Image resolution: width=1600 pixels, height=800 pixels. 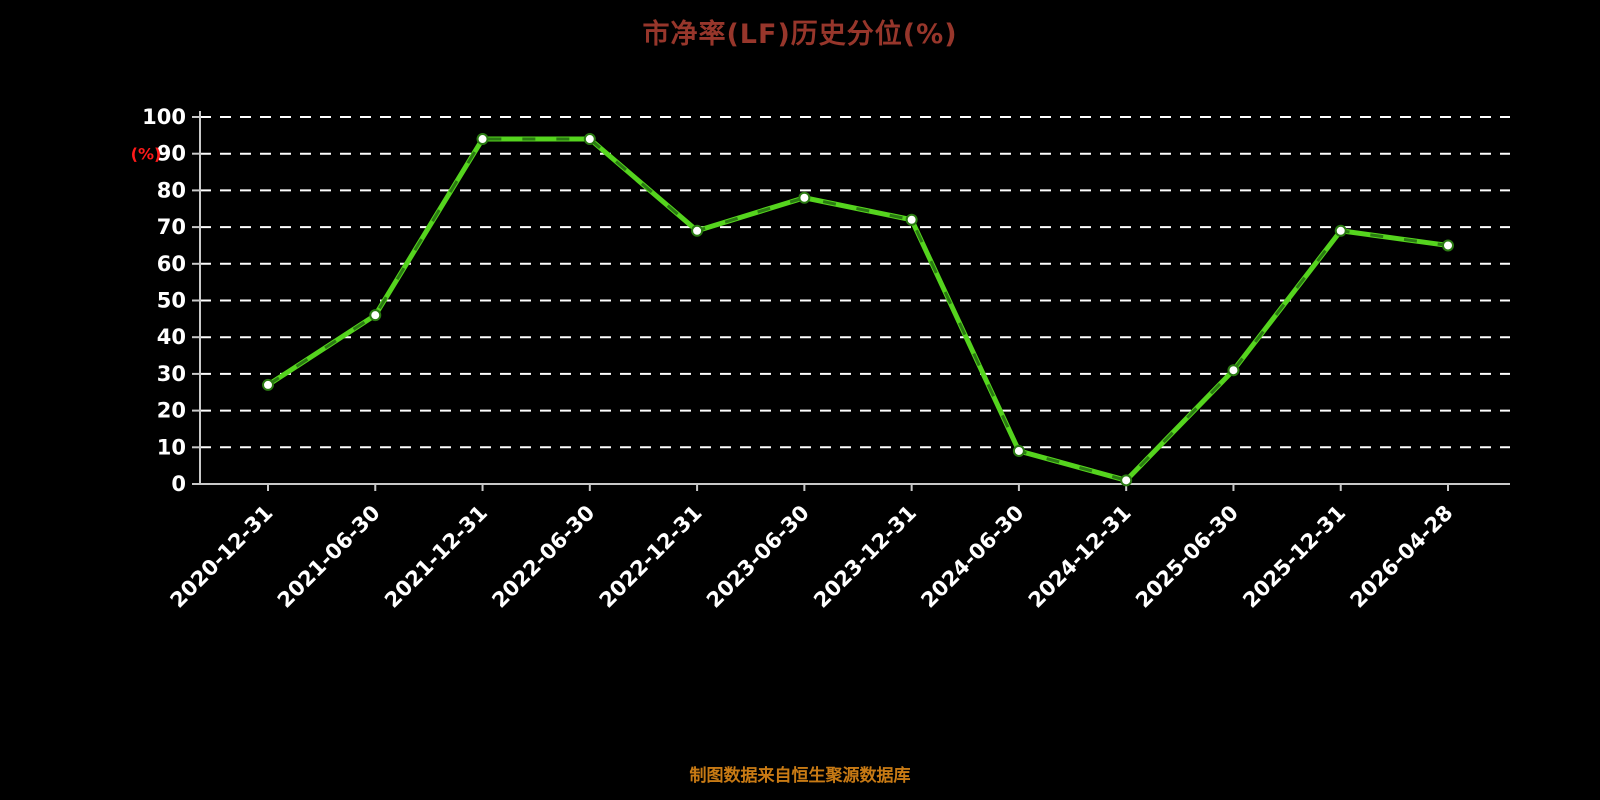 What do you see at coordinates (146, 154) in the screenshot?
I see `y-axis-unit-label: (%)` at bounding box center [146, 154].